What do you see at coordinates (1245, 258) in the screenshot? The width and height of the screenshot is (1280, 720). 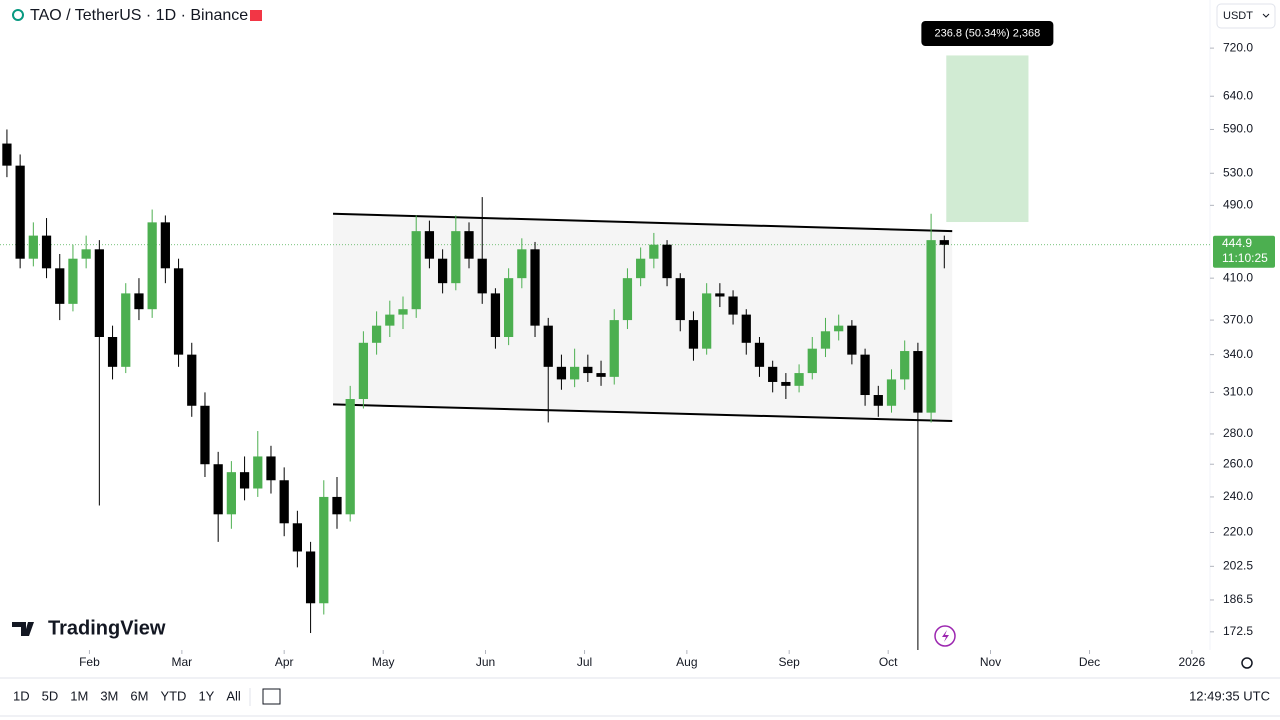 I see `price-tag-countdown: 11:10:25` at bounding box center [1245, 258].